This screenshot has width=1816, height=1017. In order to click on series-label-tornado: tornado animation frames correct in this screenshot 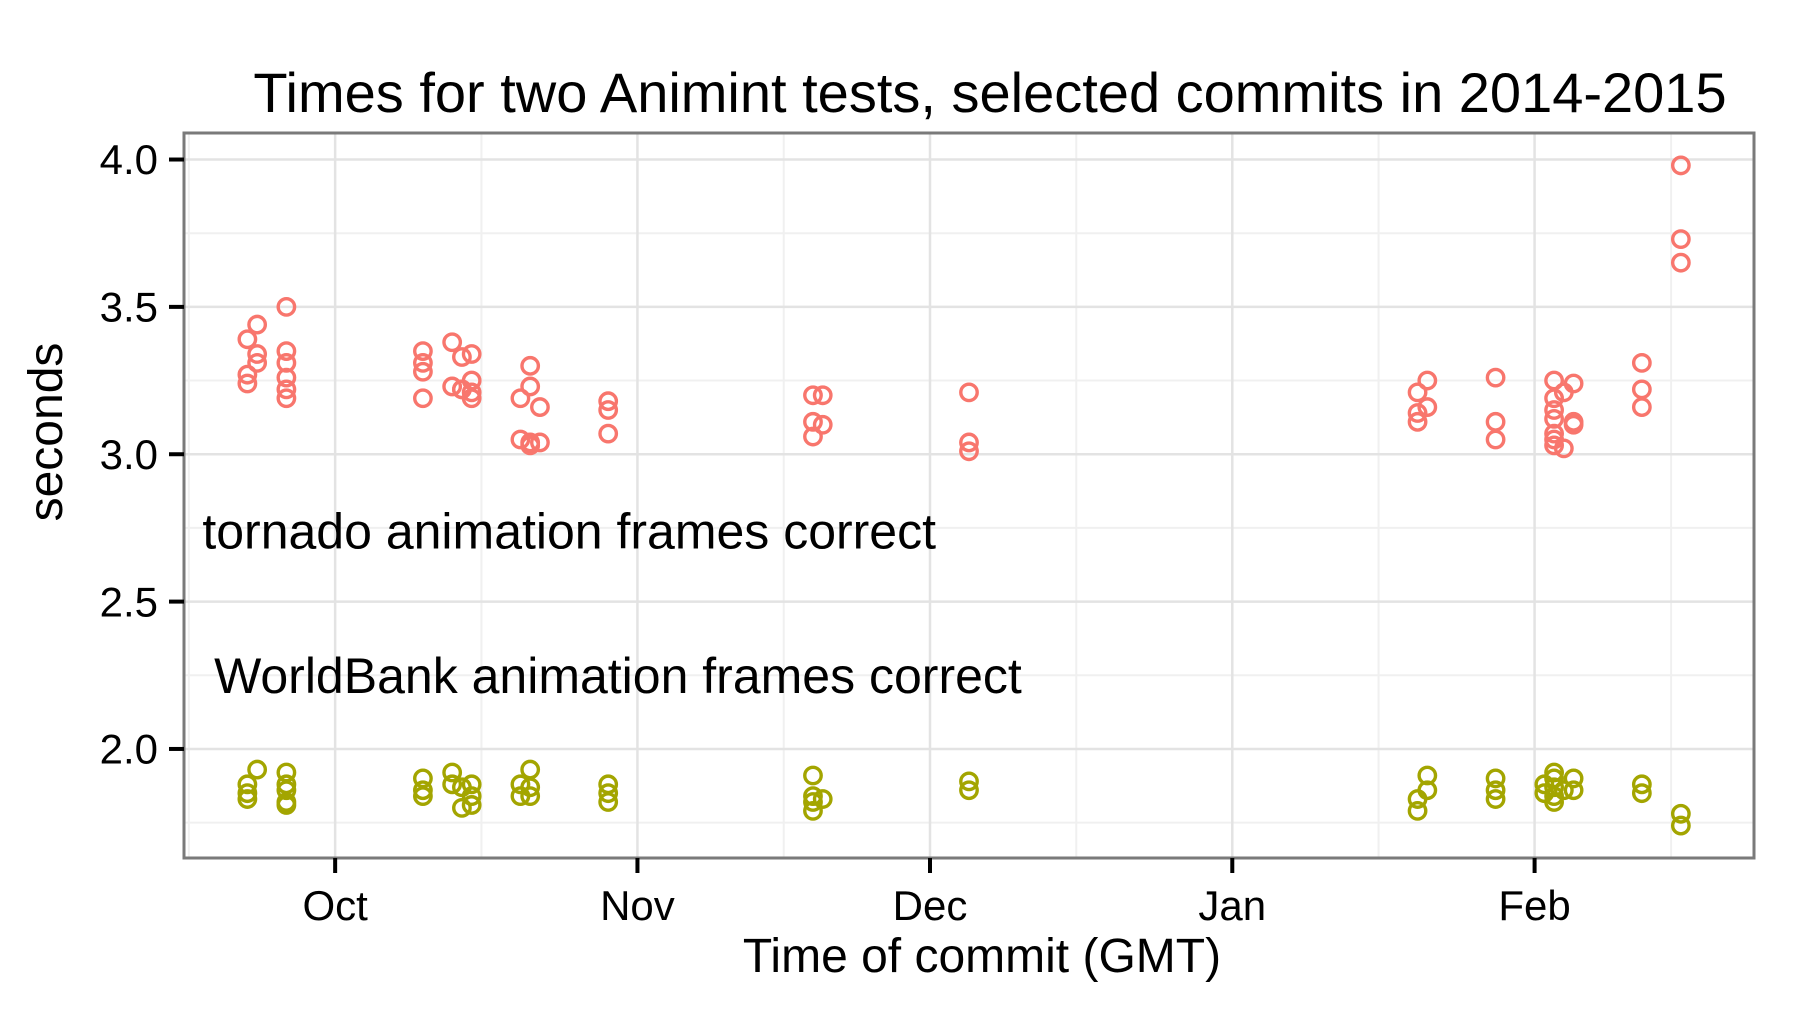, I will do `click(569, 531)`.